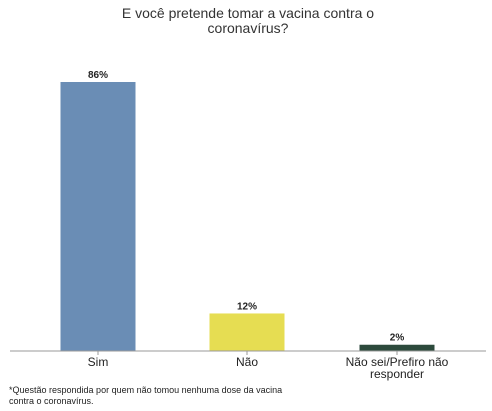 The width and height of the screenshot is (492, 411). I want to click on data-label: 86%, so click(98, 75).